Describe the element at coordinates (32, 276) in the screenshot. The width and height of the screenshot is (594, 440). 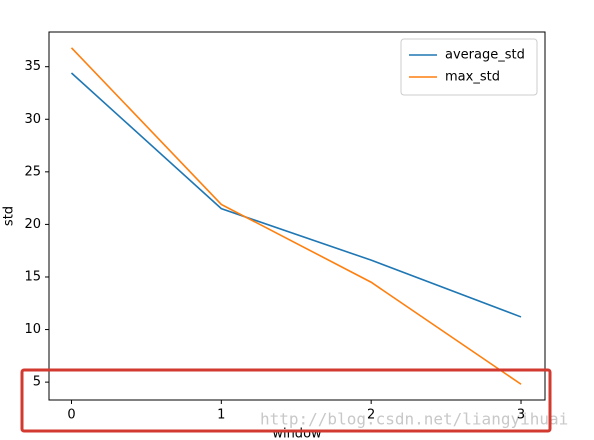
I see `y-tick-label: 15` at that location.